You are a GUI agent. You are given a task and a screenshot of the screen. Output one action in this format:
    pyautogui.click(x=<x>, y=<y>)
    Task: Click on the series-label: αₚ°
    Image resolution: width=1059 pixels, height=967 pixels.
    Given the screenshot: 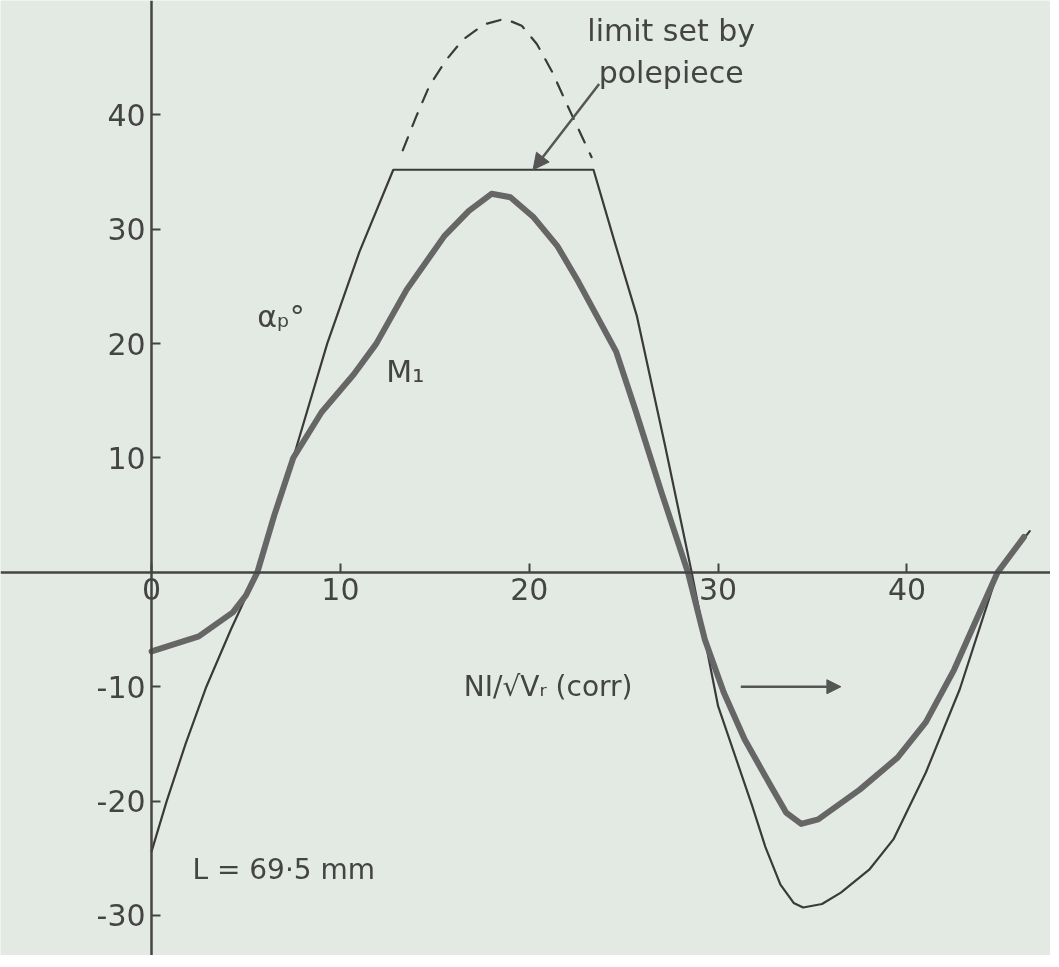 What is the action you would take?
    pyautogui.click(x=281, y=316)
    